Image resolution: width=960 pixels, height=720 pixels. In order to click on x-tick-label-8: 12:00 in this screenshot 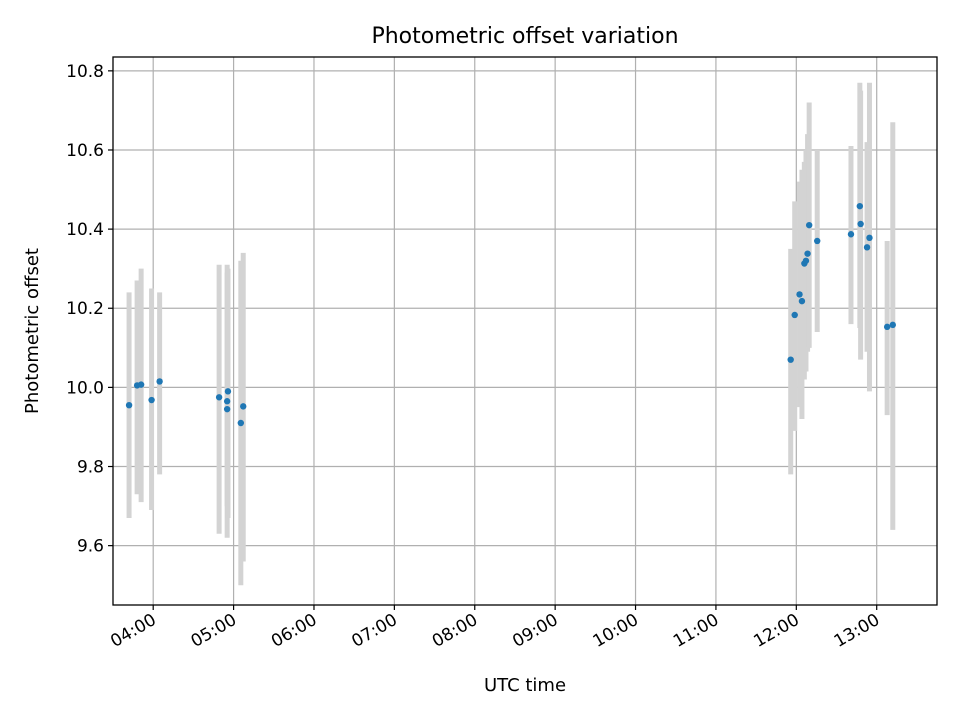, I will do `click(776, 631)`.